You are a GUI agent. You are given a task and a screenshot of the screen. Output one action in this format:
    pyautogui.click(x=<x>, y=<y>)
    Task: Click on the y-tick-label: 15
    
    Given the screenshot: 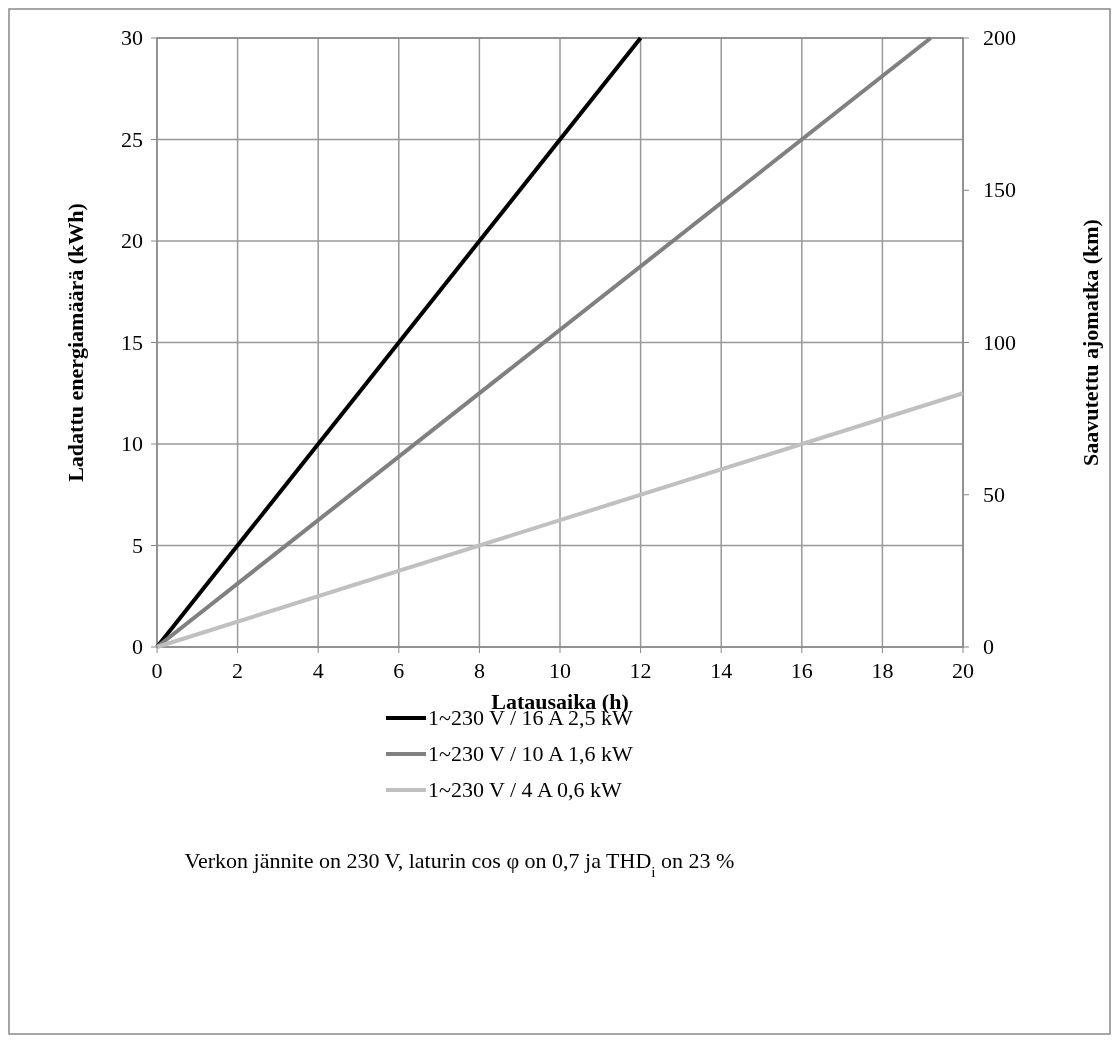 What is the action you would take?
    pyautogui.click(x=132, y=342)
    